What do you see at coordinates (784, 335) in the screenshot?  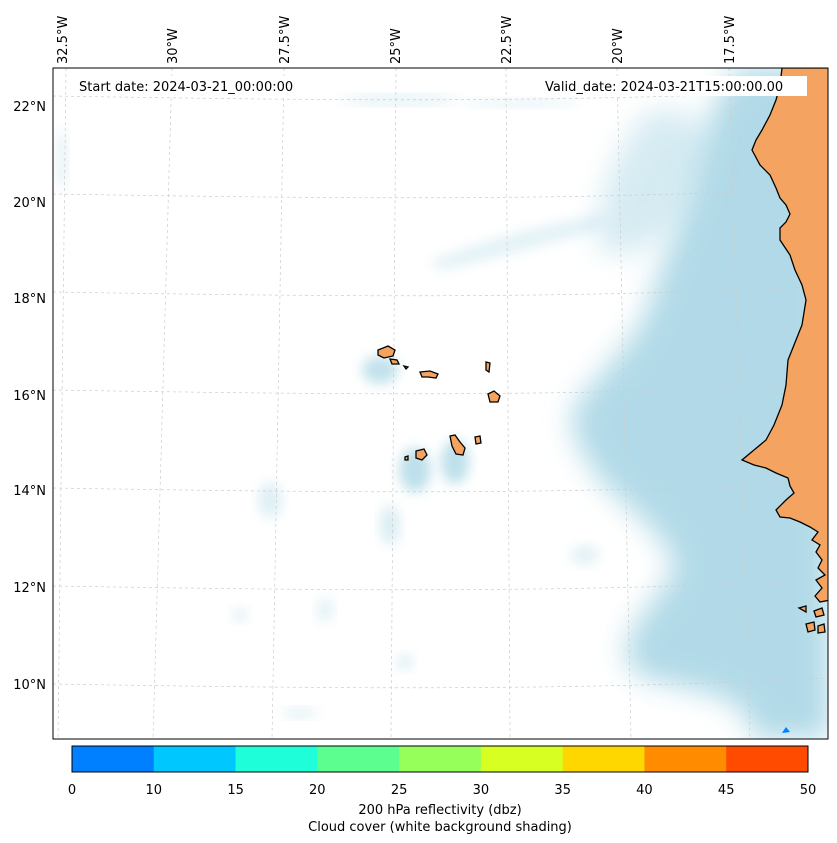 I see `african-coast` at bounding box center [784, 335].